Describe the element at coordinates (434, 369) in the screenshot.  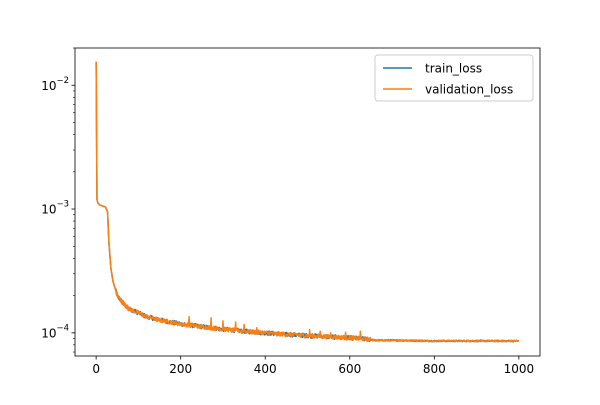
I see `x-tick-label: 800` at that location.